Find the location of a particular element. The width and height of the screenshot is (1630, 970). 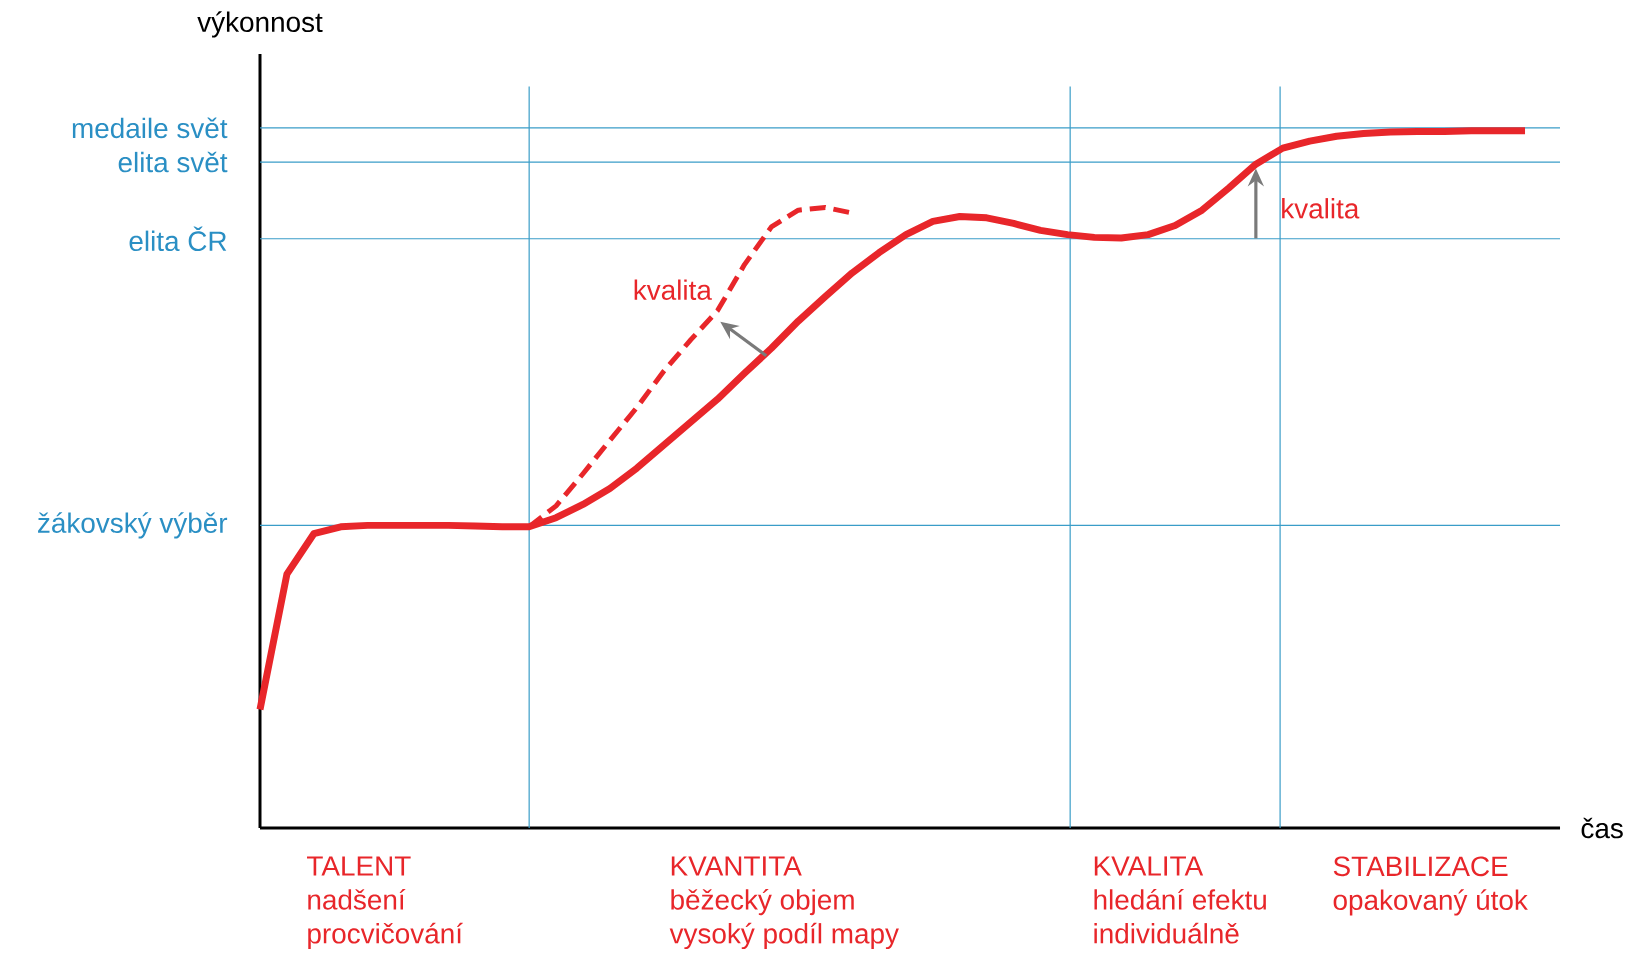

text: individuálně is located at coordinates (1166, 933).